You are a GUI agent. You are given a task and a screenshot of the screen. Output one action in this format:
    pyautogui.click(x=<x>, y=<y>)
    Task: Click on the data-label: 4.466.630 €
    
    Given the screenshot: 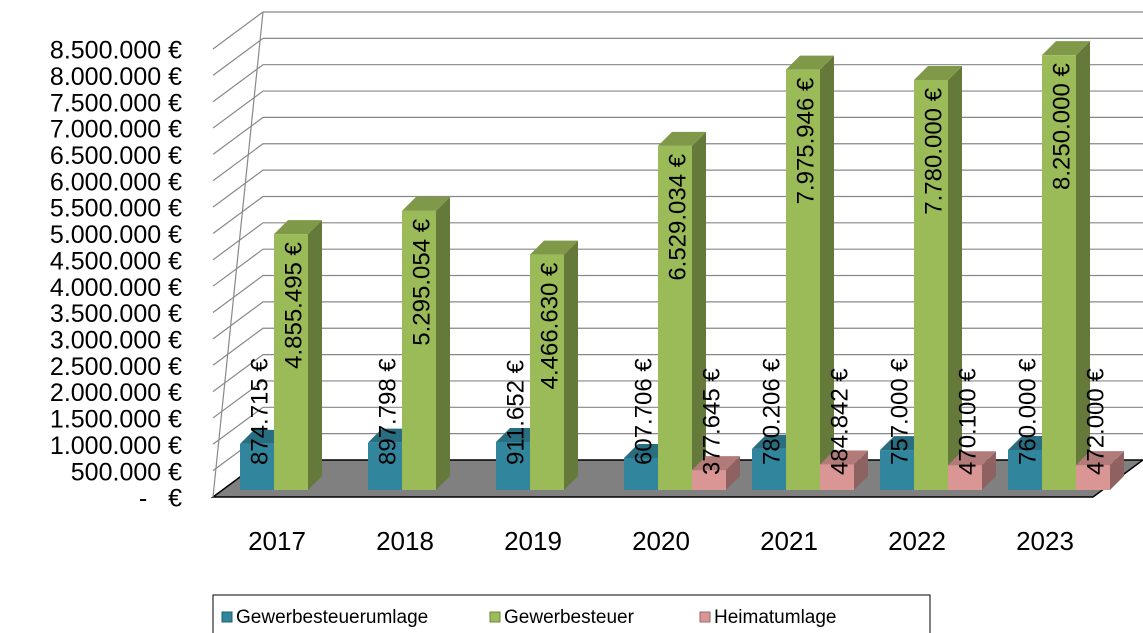 What is the action you would take?
    pyautogui.click(x=549, y=325)
    